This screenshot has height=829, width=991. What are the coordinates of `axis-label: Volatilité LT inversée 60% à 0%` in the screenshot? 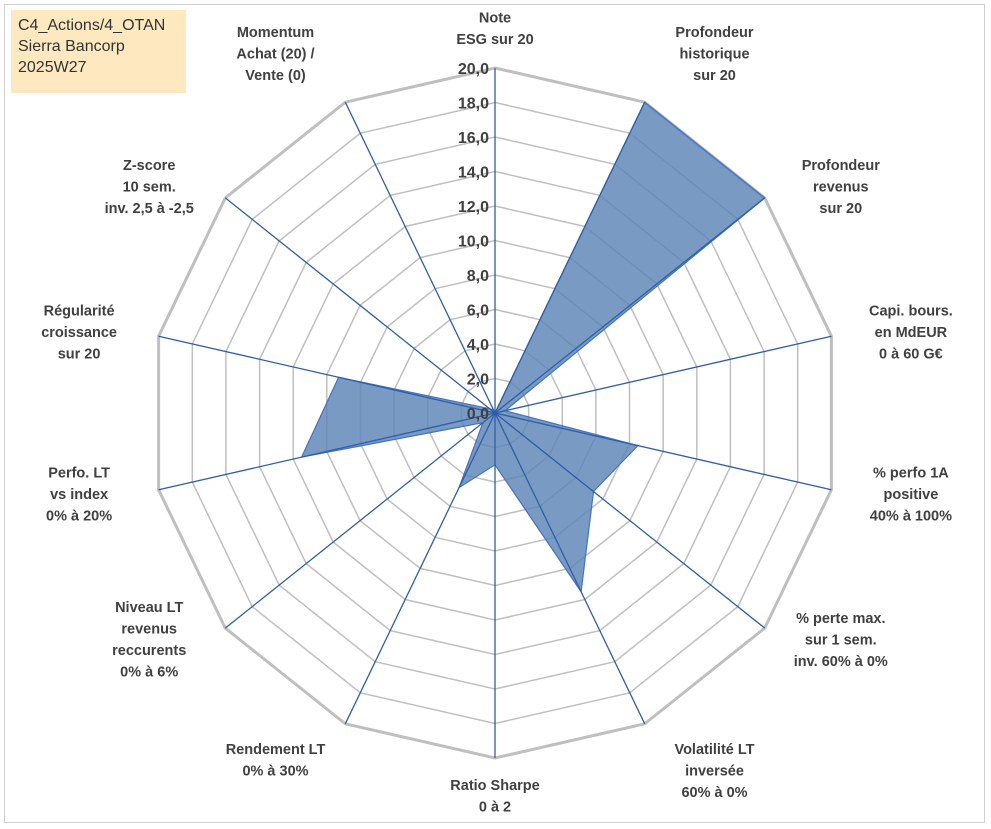 It's located at (714, 771).